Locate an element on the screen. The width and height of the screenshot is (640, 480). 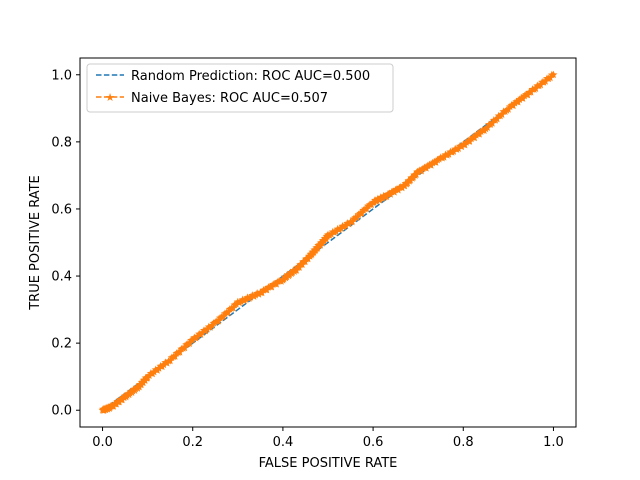
x-tick-label: 0.2 is located at coordinates (192, 442).